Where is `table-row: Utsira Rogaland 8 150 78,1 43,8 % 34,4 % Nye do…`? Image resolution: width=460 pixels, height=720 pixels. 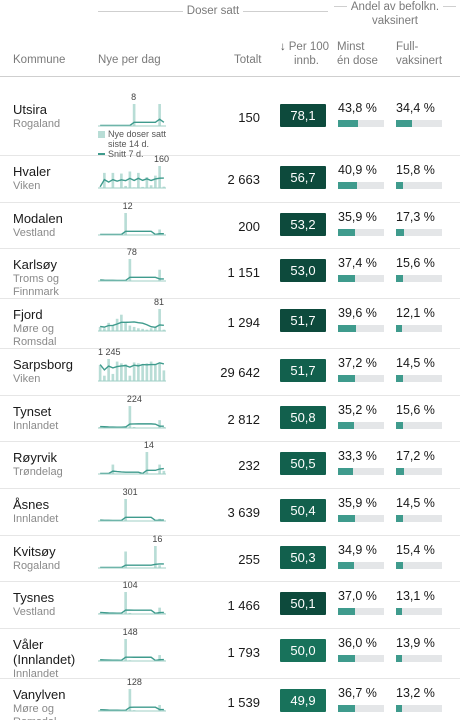
table-row: Utsira Rogaland 8 150 78,1 43,8 % 34,4 % Nye do… is located at coordinates (230, 125).